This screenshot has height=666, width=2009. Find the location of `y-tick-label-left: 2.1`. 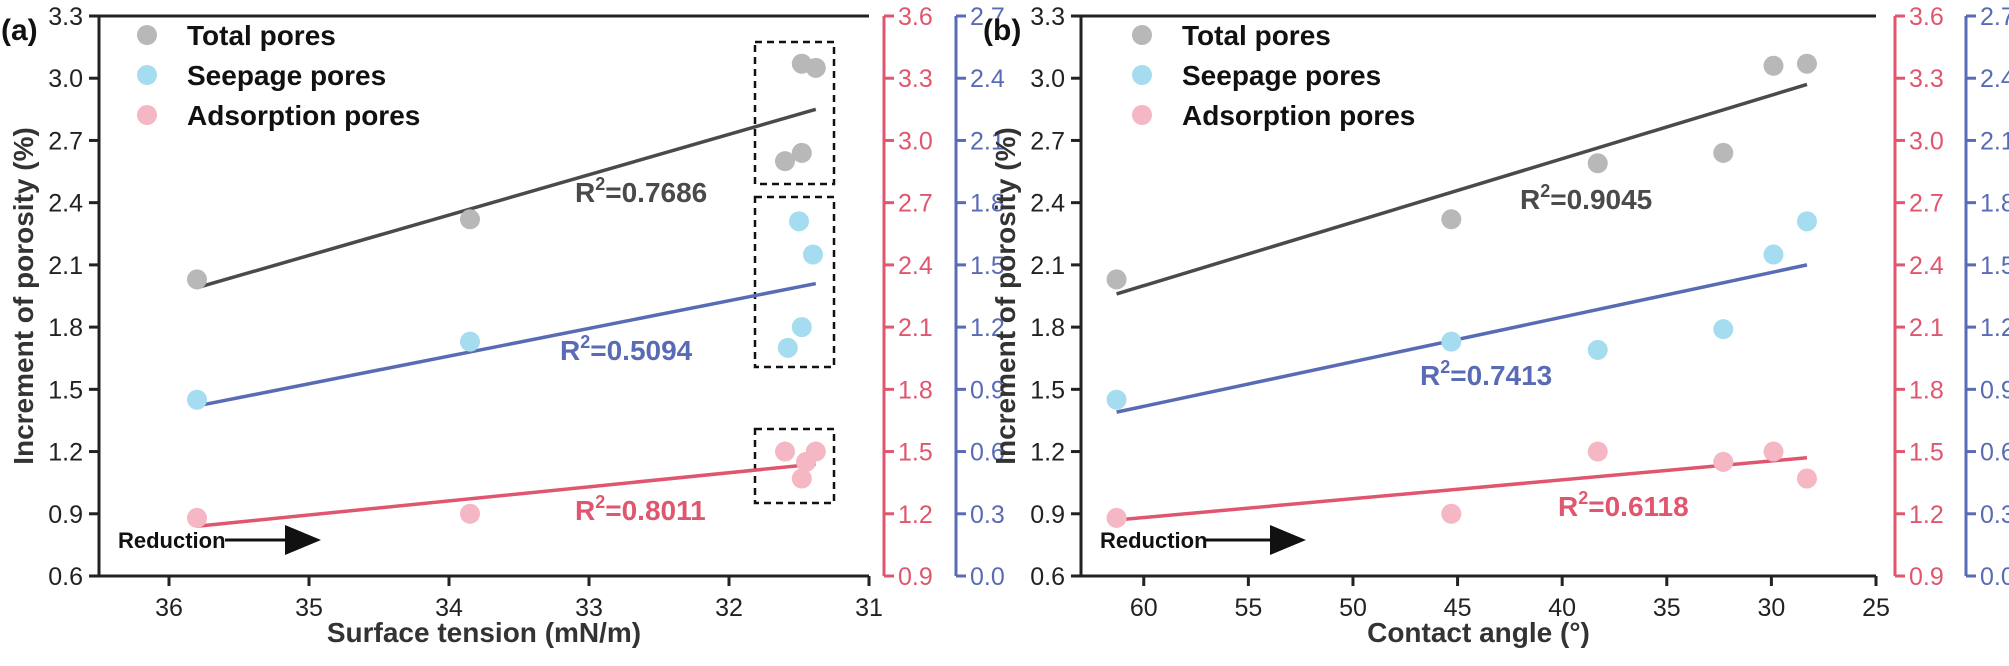

y-tick-label-left: 2.1 is located at coordinates (65, 266).